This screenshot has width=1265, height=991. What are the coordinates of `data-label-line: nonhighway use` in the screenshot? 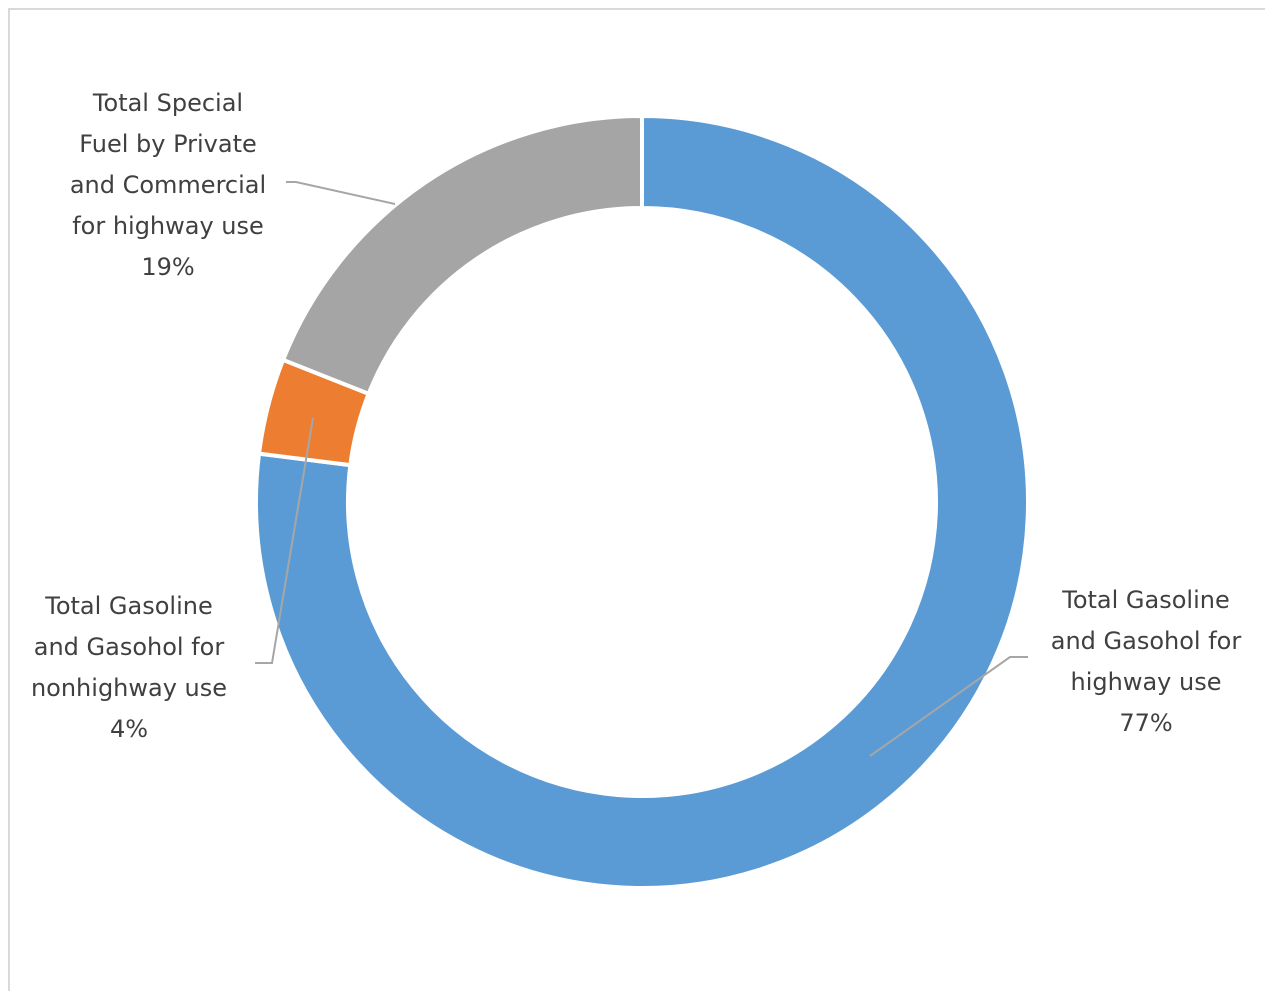 It's located at (129, 688).